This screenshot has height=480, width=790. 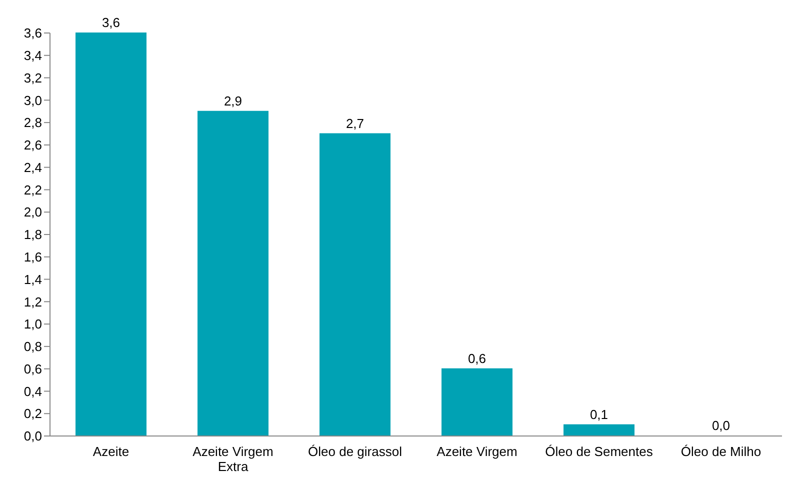 What do you see at coordinates (33, 145) in the screenshot?
I see `y-tick-label: 2,6` at bounding box center [33, 145].